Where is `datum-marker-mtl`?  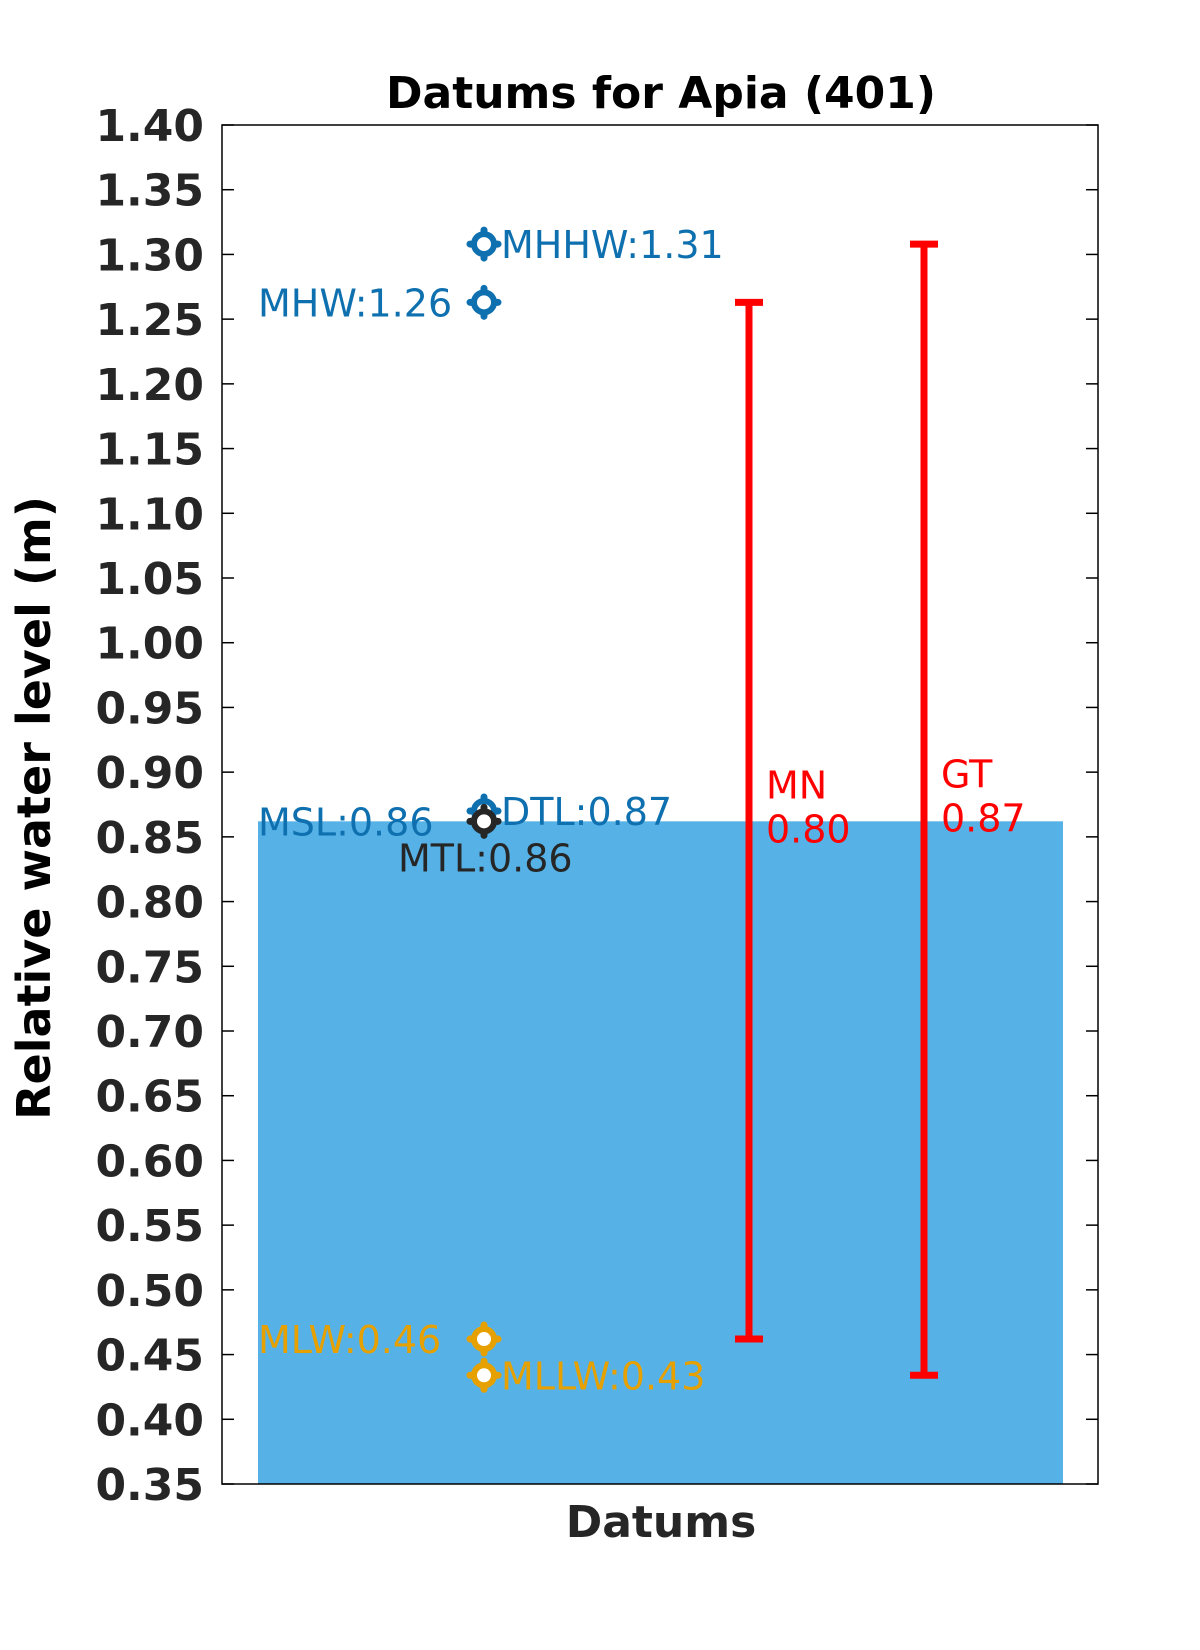 datum-marker-mtl is located at coordinates (484, 821).